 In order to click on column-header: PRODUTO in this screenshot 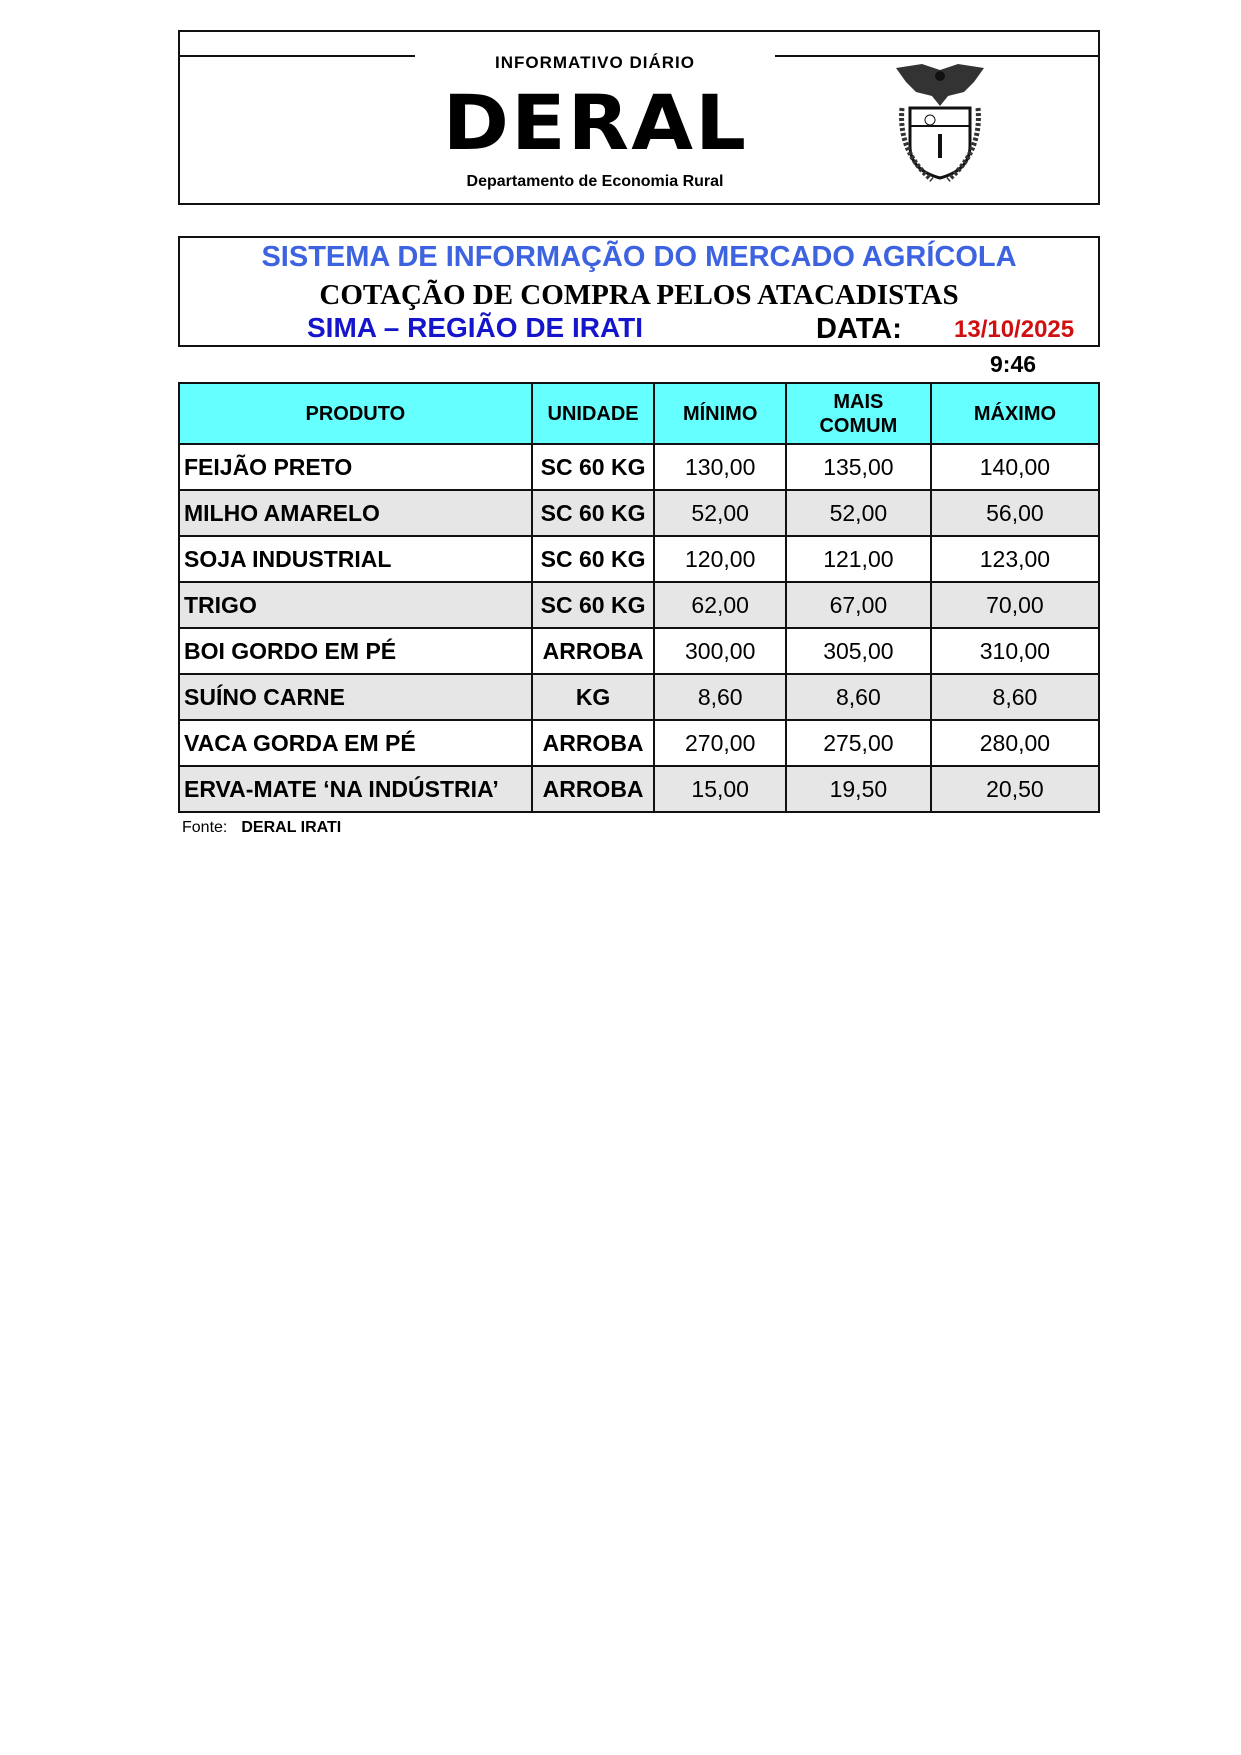, I will do `click(355, 413)`.